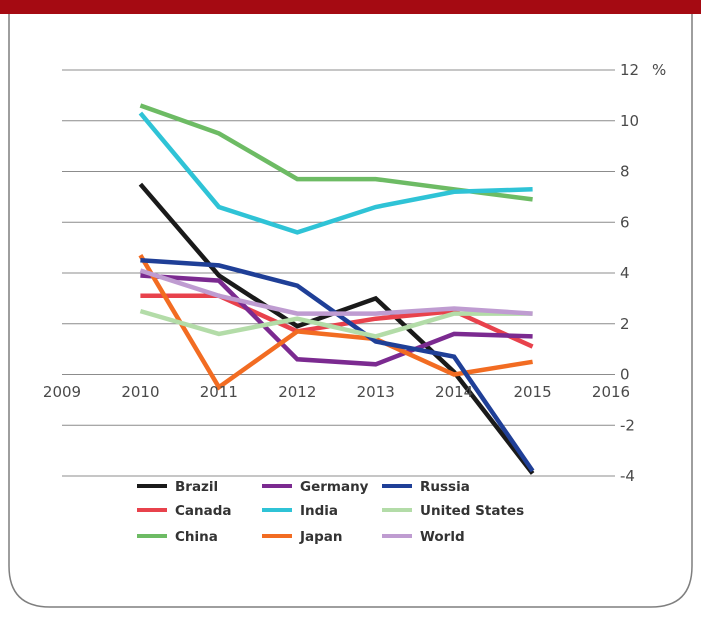 Image resolution: width=701 pixels, height=620 pixels. Describe the element at coordinates (336, 392) in the screenshot. I see `x-tick-labels: 2009 2010 2011 2012 2013 2014 2015 2016` at that location.